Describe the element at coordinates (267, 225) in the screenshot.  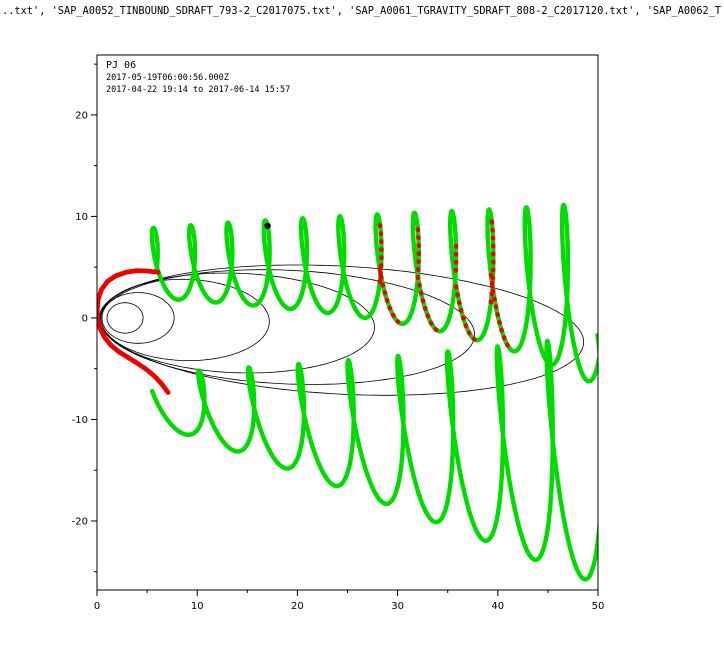
I see `epoch-marker` at that location.